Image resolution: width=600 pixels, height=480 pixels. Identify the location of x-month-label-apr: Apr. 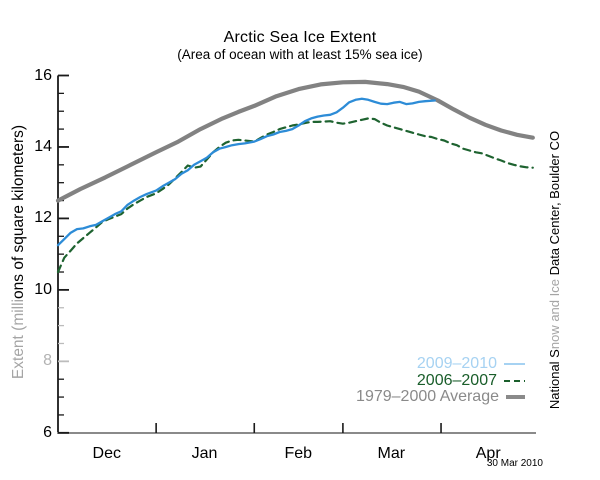
(488, 453).